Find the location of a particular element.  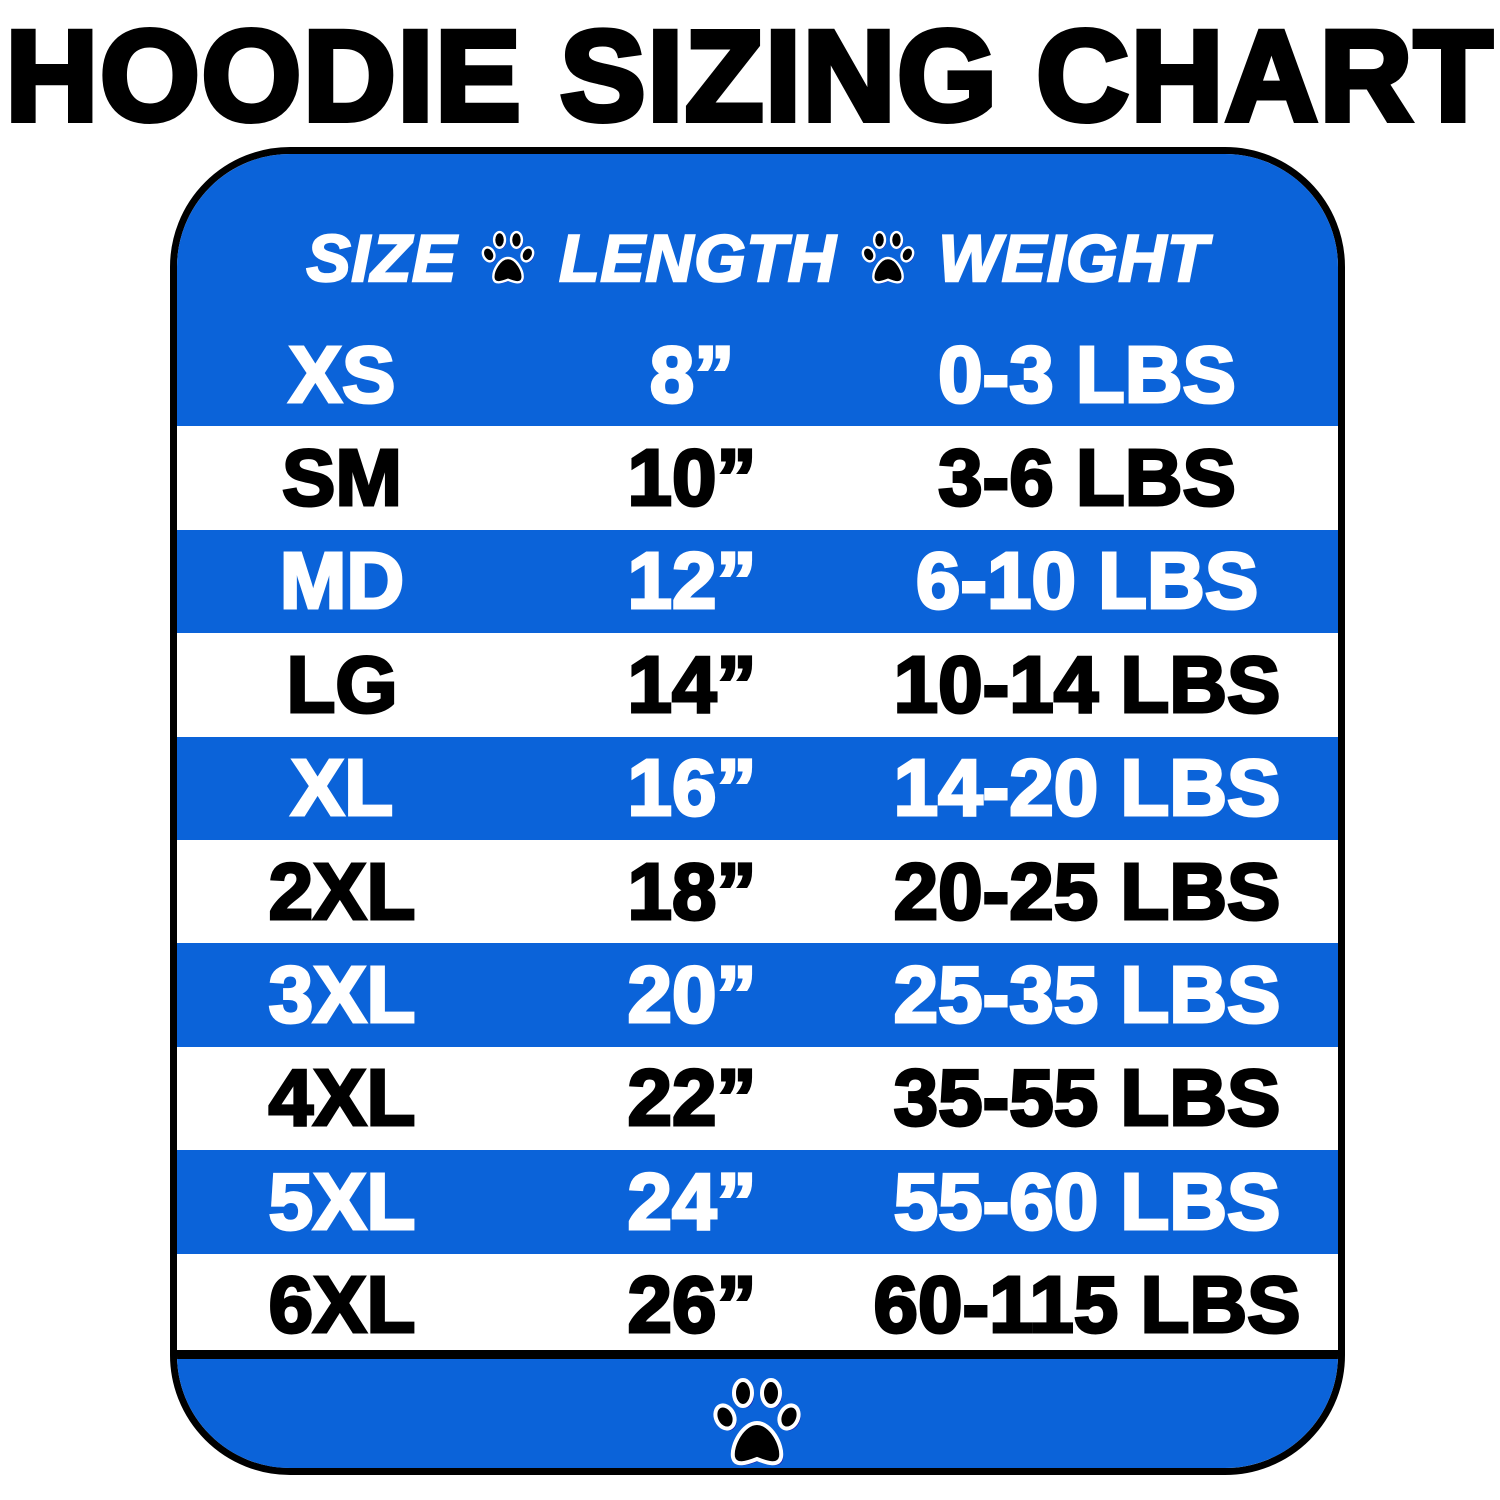

size-cell: XL is located at coordinates (341, 788).